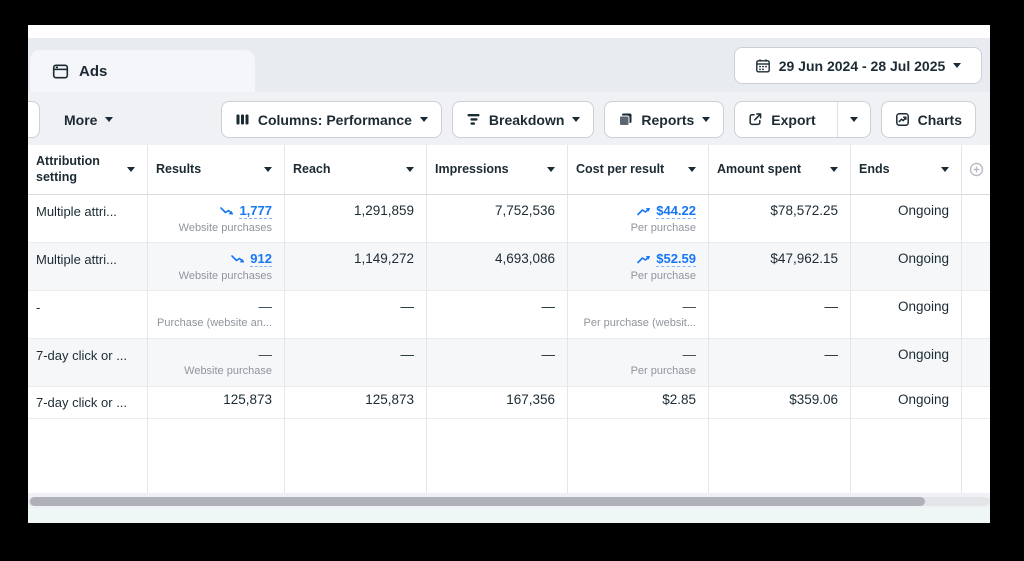 The image size is (1024, 561). What do you see at coordinates (216, 363) in the screenshot?
I see `results-cell: — Website purchase` at bounding box center [216, 363].